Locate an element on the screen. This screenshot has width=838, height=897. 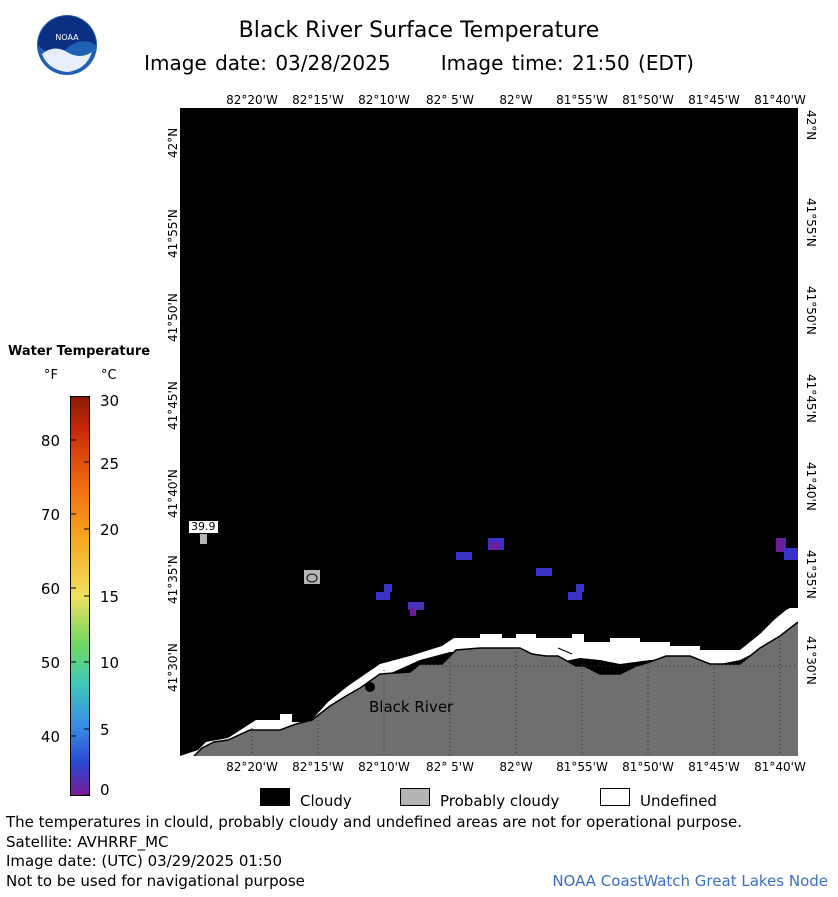
lat-label-right: 42°N is located at coordinates (811, 125).